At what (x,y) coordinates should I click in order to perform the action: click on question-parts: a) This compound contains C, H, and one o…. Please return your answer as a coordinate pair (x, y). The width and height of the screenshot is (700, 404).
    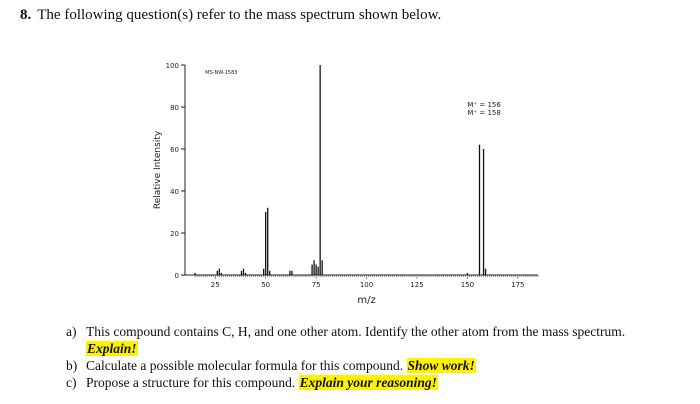
    Looking at the image, I should click on (345, 357).